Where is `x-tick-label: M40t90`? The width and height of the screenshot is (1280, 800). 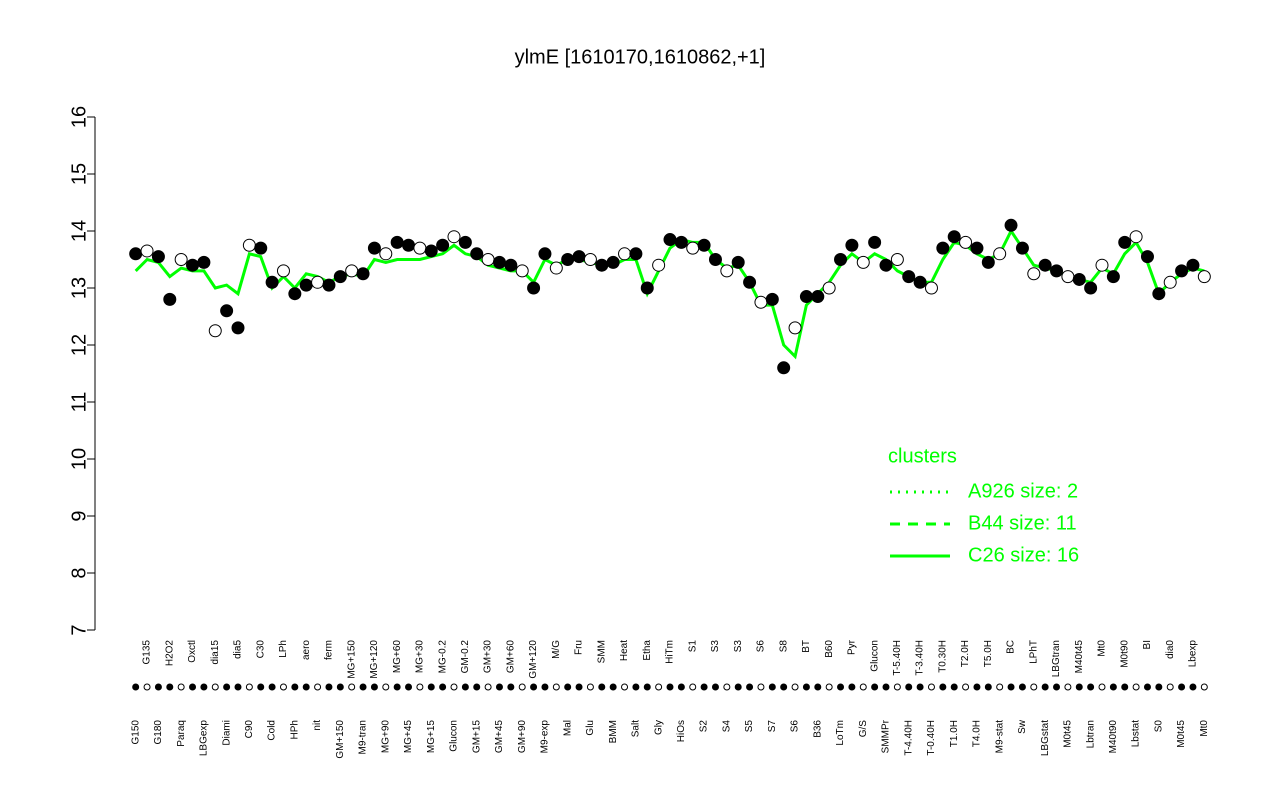 x-tick-label: M40t90 is located at coordinates (1113, 737).